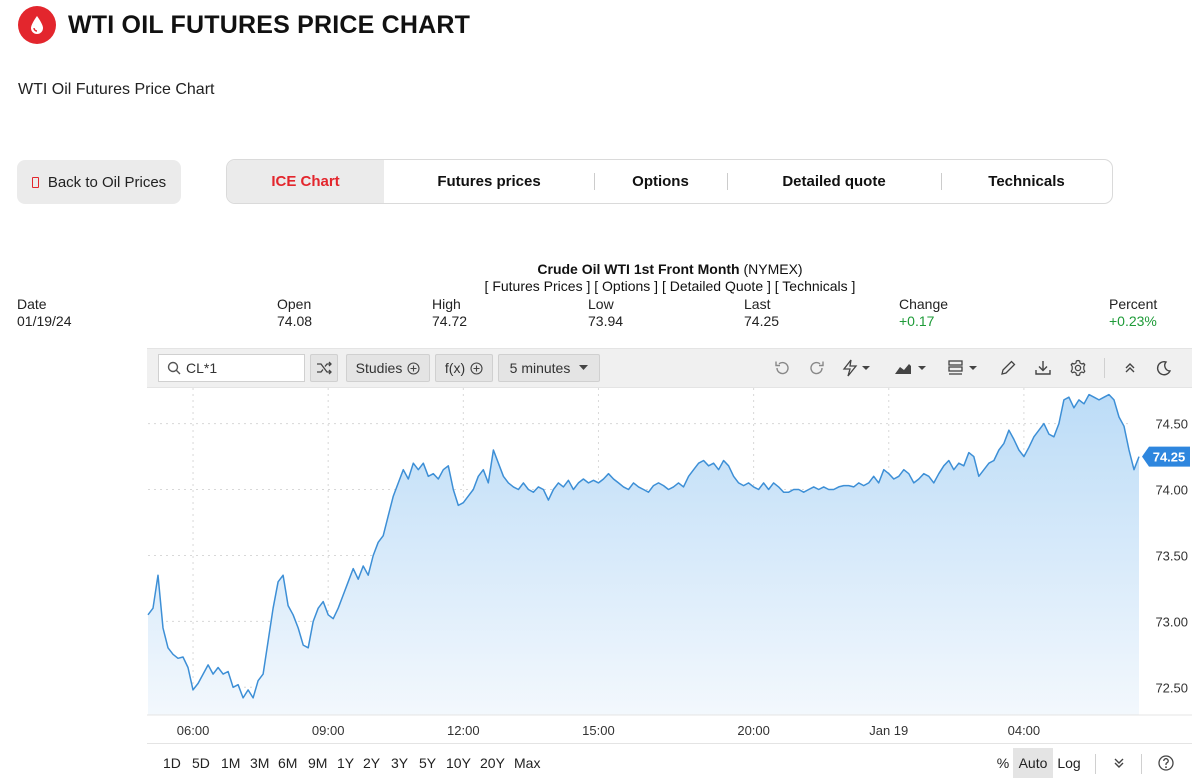  Describe the element at coordinates (35, 182) in the screenshot. I see `back-icon` at that location.